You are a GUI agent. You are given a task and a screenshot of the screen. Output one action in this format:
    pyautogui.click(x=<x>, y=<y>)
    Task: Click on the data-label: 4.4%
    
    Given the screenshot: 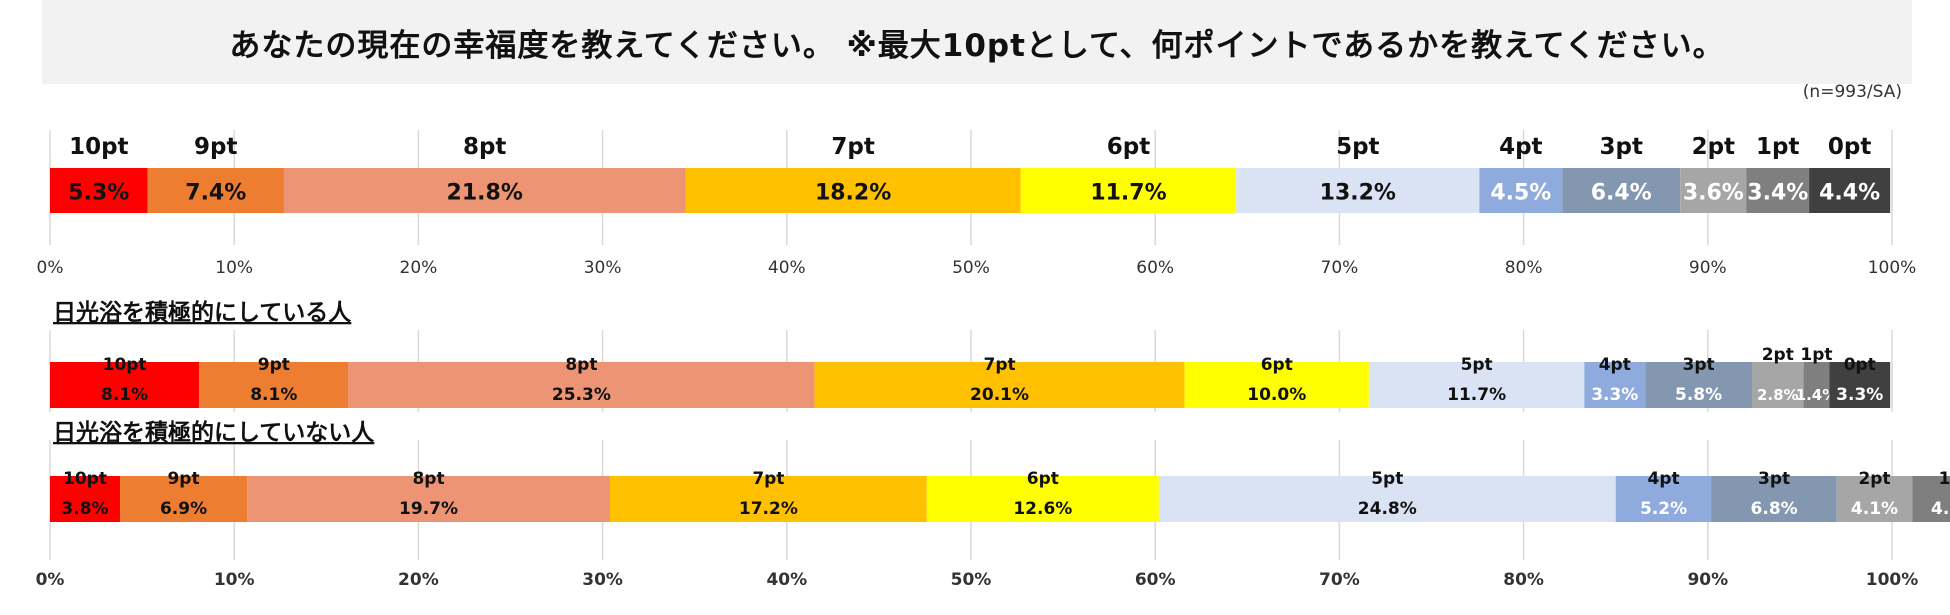 What is the action you would take?
    pyautogui.click(x=1849, y=193)
    